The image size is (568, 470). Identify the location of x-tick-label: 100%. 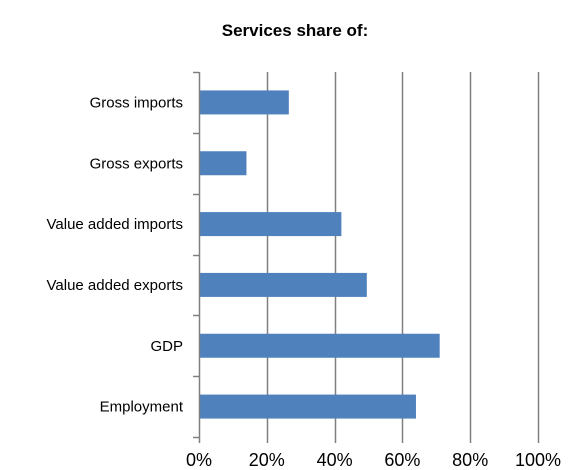
(538, 460).